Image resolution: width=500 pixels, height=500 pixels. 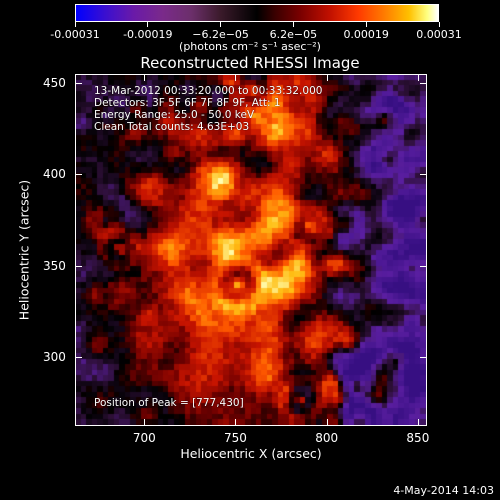 What do you see at coordinates (54, 174) in the screenshot?
I see `y-tick-label: 400` at bounding box center [54, 174].